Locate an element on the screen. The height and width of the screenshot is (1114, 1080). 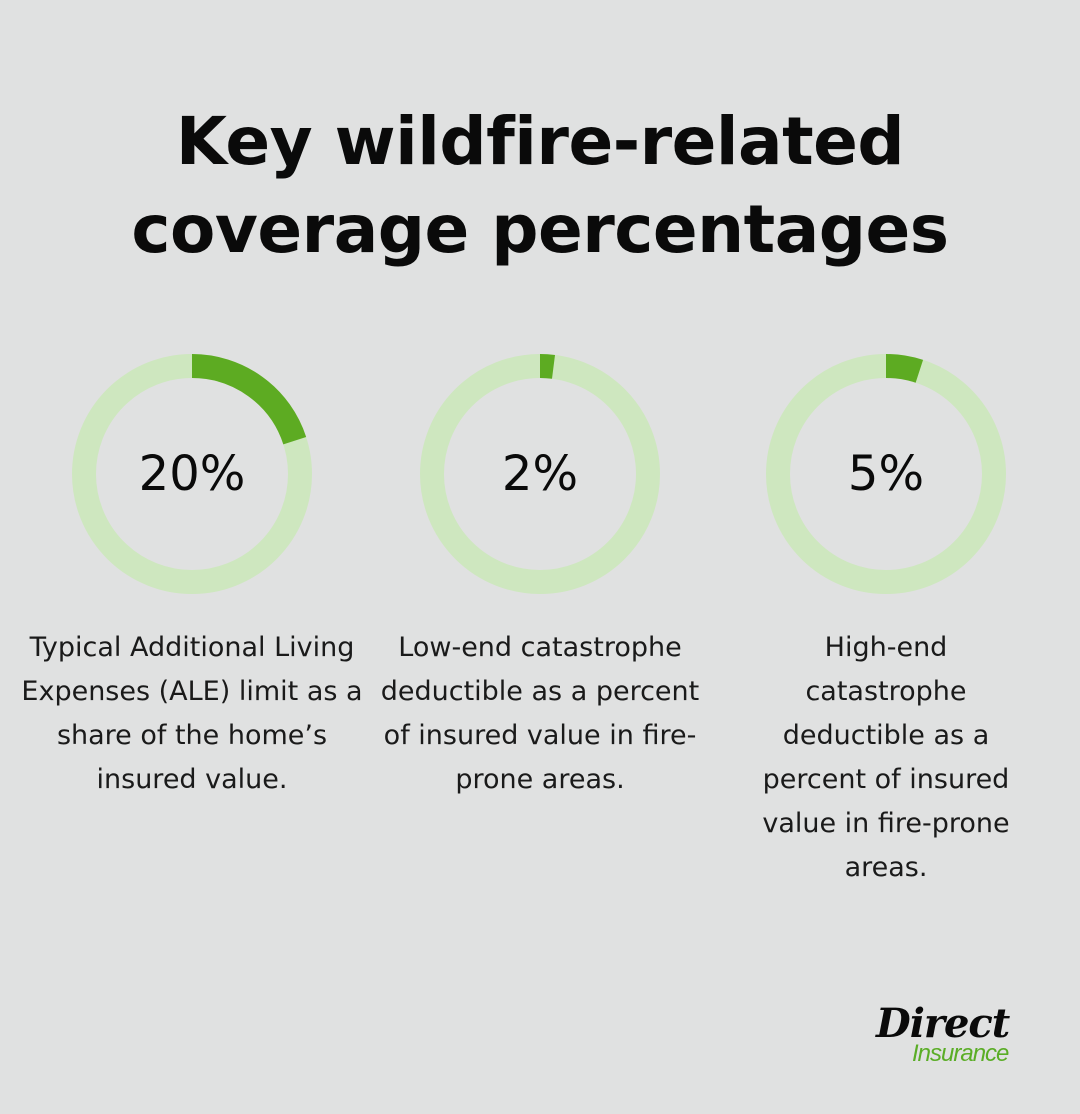
title-line-2: coverage percentages is located at coordinates (540, 229).